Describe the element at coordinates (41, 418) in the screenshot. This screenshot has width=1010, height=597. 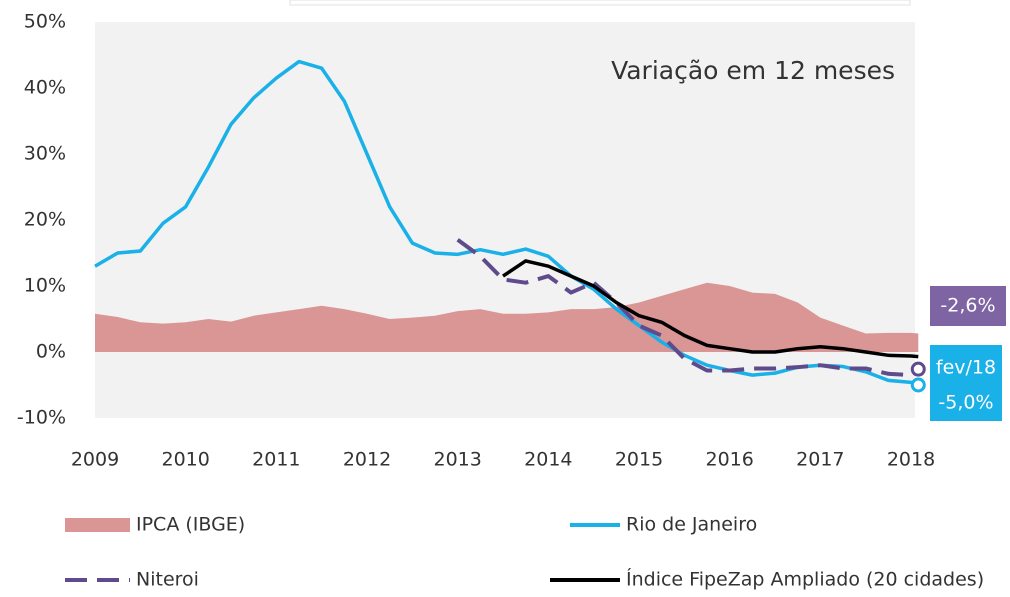
I see `y-tick-label: -10%` at that location.